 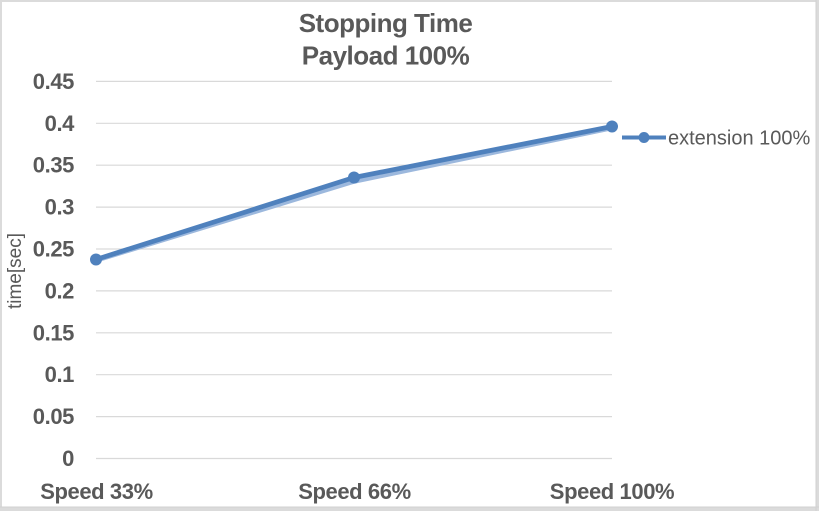 I want to click on svg-text: 0.05, so click(x=53, y=416).